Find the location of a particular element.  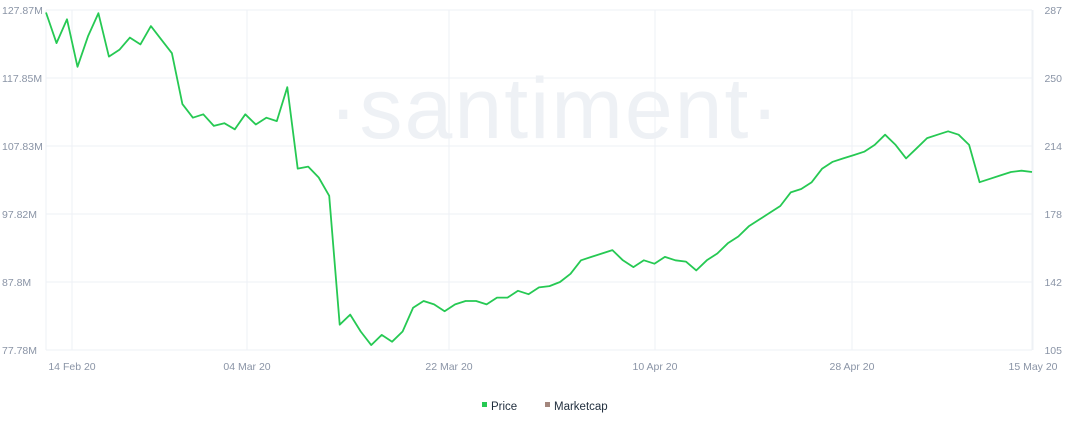

right-tick-label: 142 is located at coordinates (1053, 283).